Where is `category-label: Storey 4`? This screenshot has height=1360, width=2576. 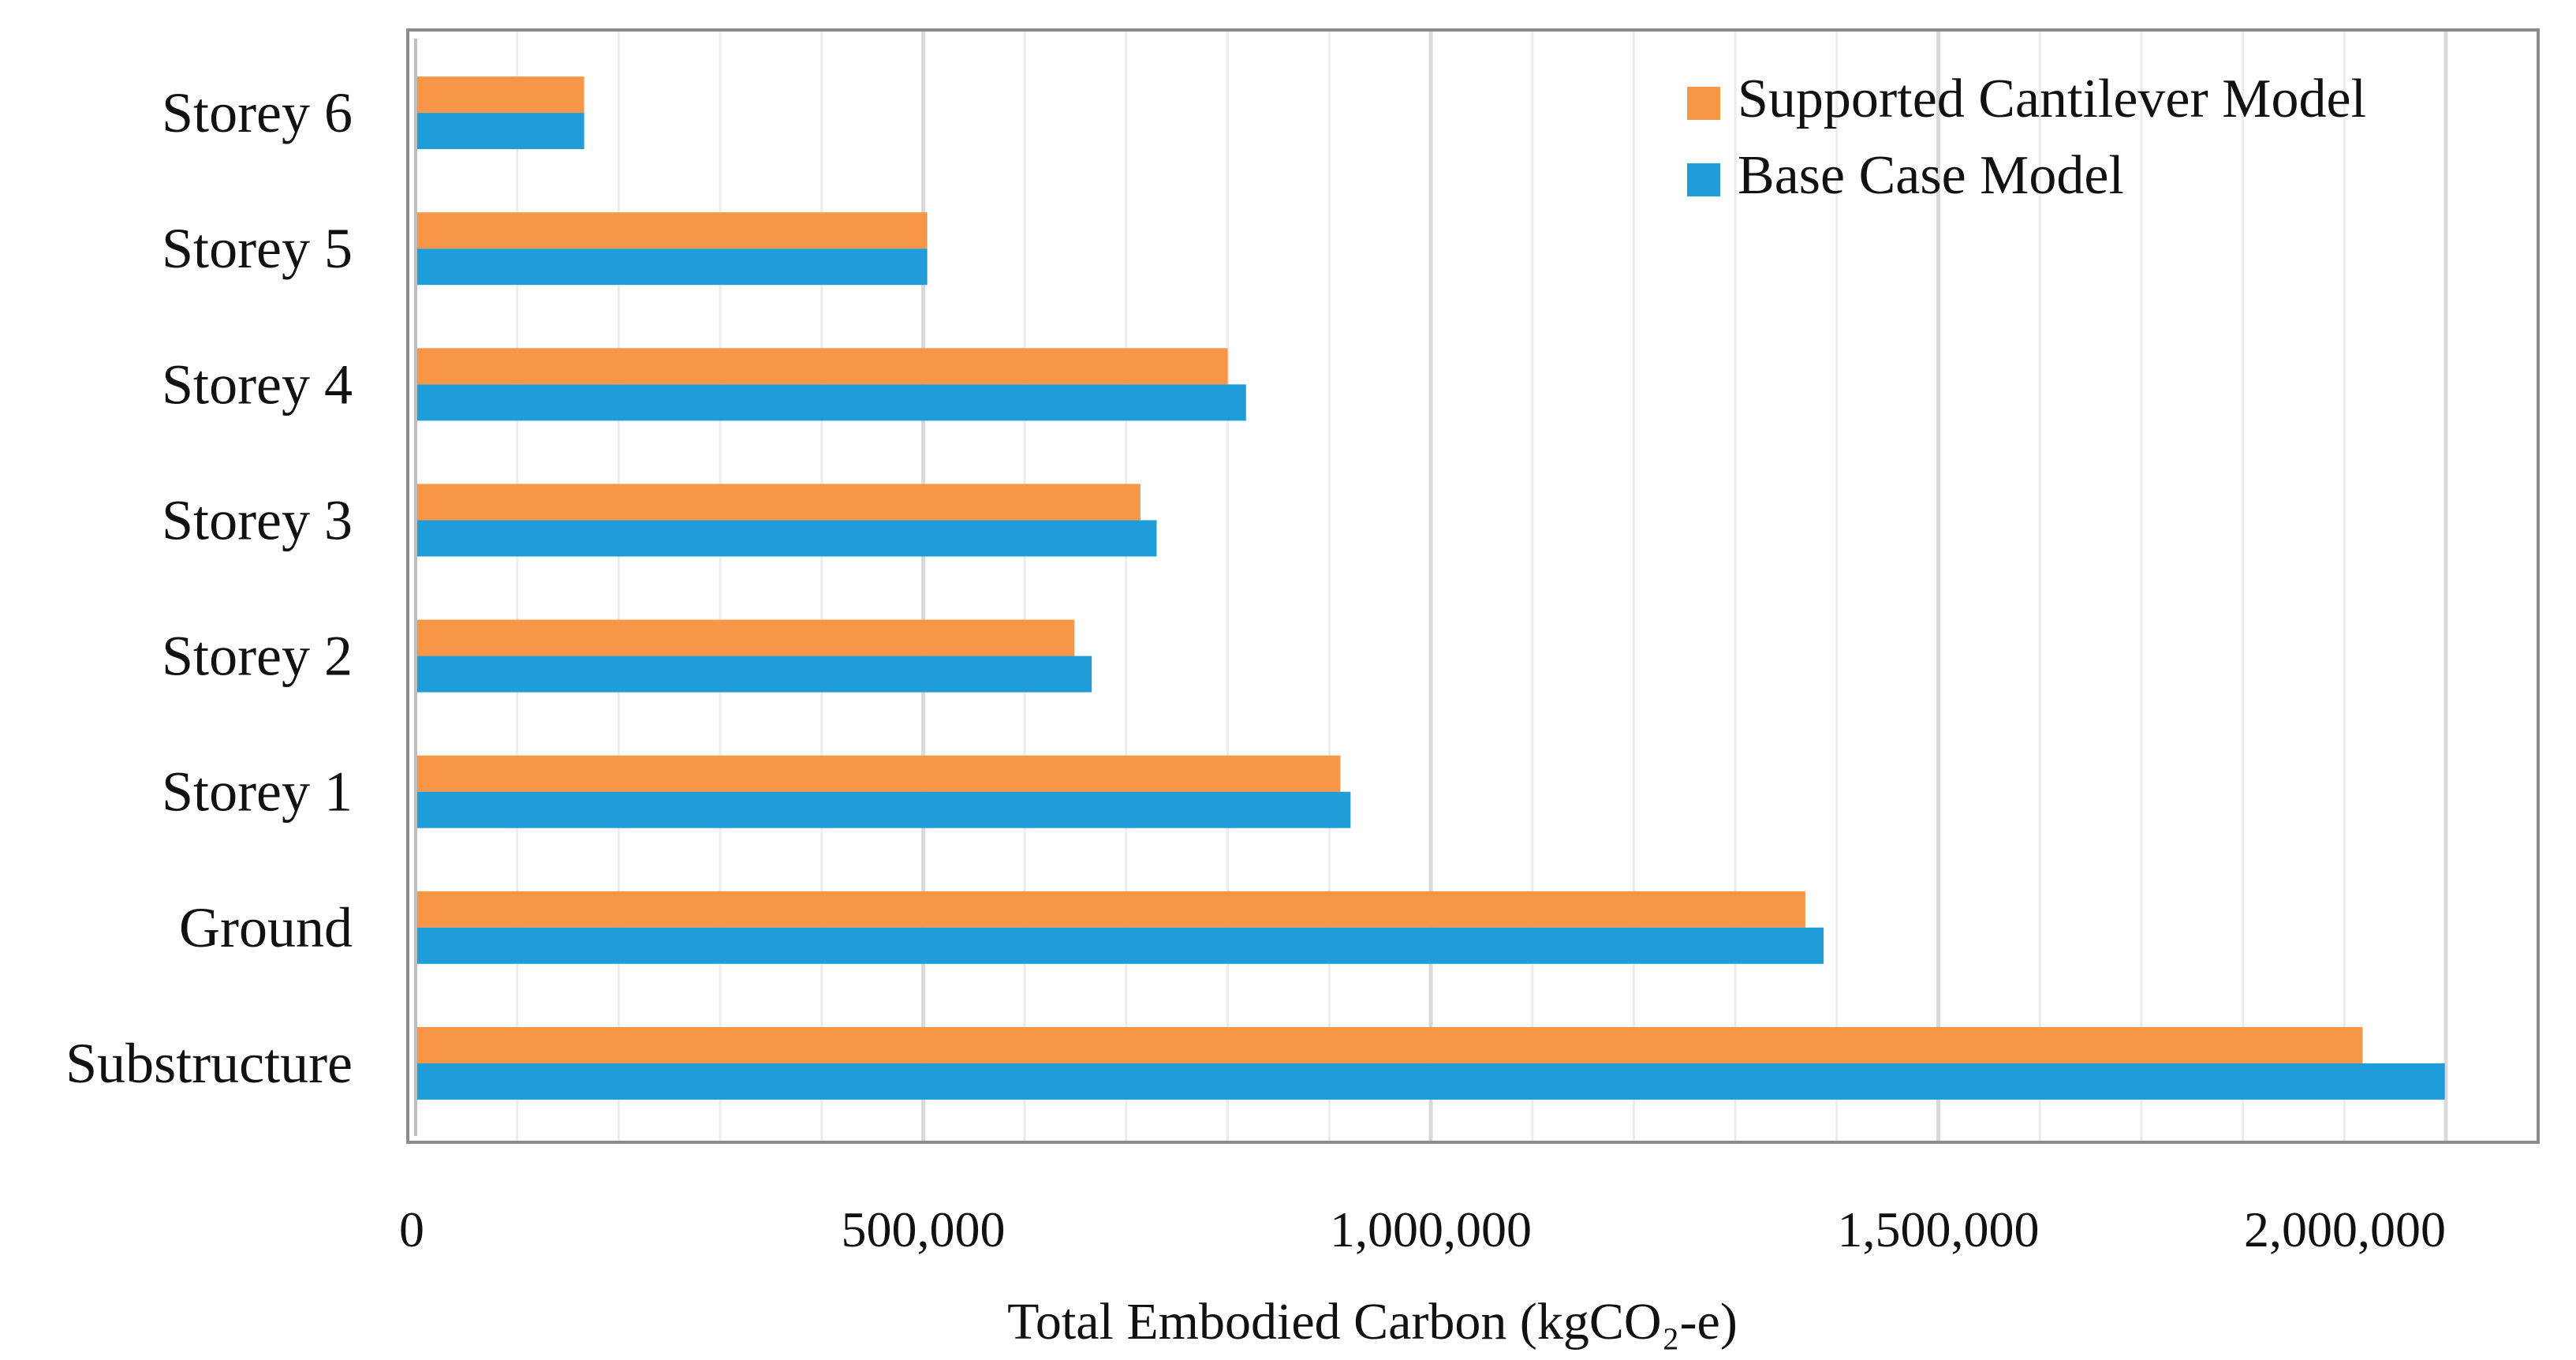
category-label: Storey 4 is located at coordinates (257, 384).